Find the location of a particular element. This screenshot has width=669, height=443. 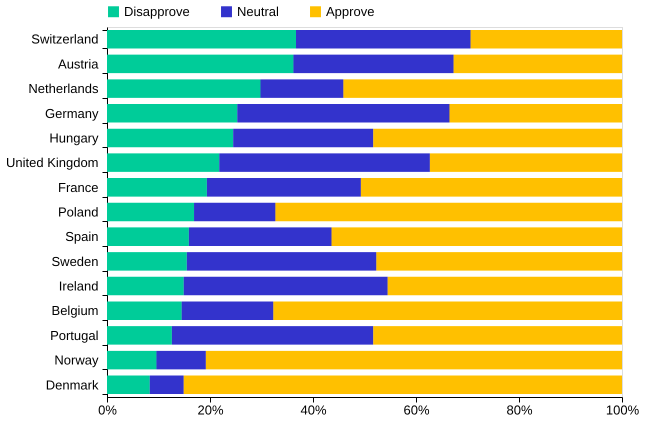

y-tick-label: United Kingdom is located at coordinates (52, 162).